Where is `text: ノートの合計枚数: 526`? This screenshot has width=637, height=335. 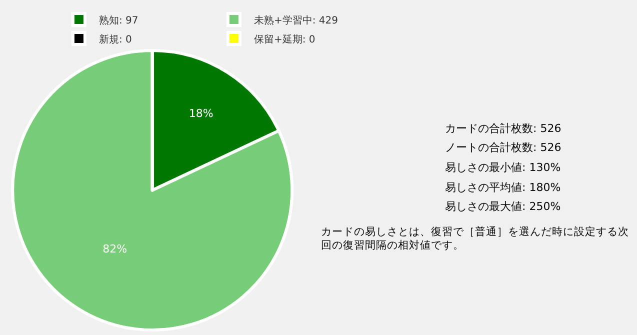
text: ノートの合計枚数: 526 is located at coordinates (503, 147).